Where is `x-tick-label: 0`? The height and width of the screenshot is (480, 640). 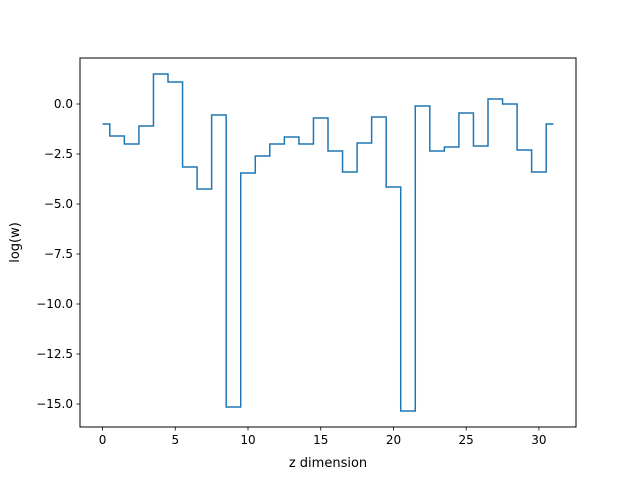
x-tick-label: 0 is located at coordinates (103, 440).